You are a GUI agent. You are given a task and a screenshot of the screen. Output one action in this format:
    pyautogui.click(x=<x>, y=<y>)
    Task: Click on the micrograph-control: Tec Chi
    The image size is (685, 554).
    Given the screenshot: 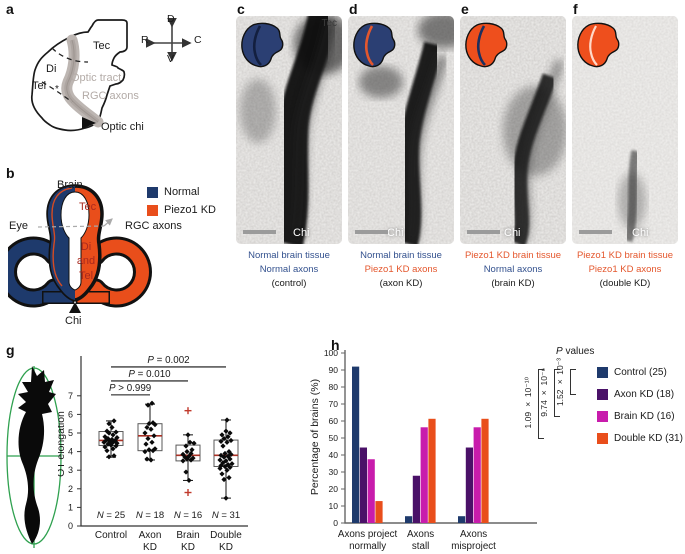 What is the action you would take?
    pyautogui.click(x=289, y=130)
    